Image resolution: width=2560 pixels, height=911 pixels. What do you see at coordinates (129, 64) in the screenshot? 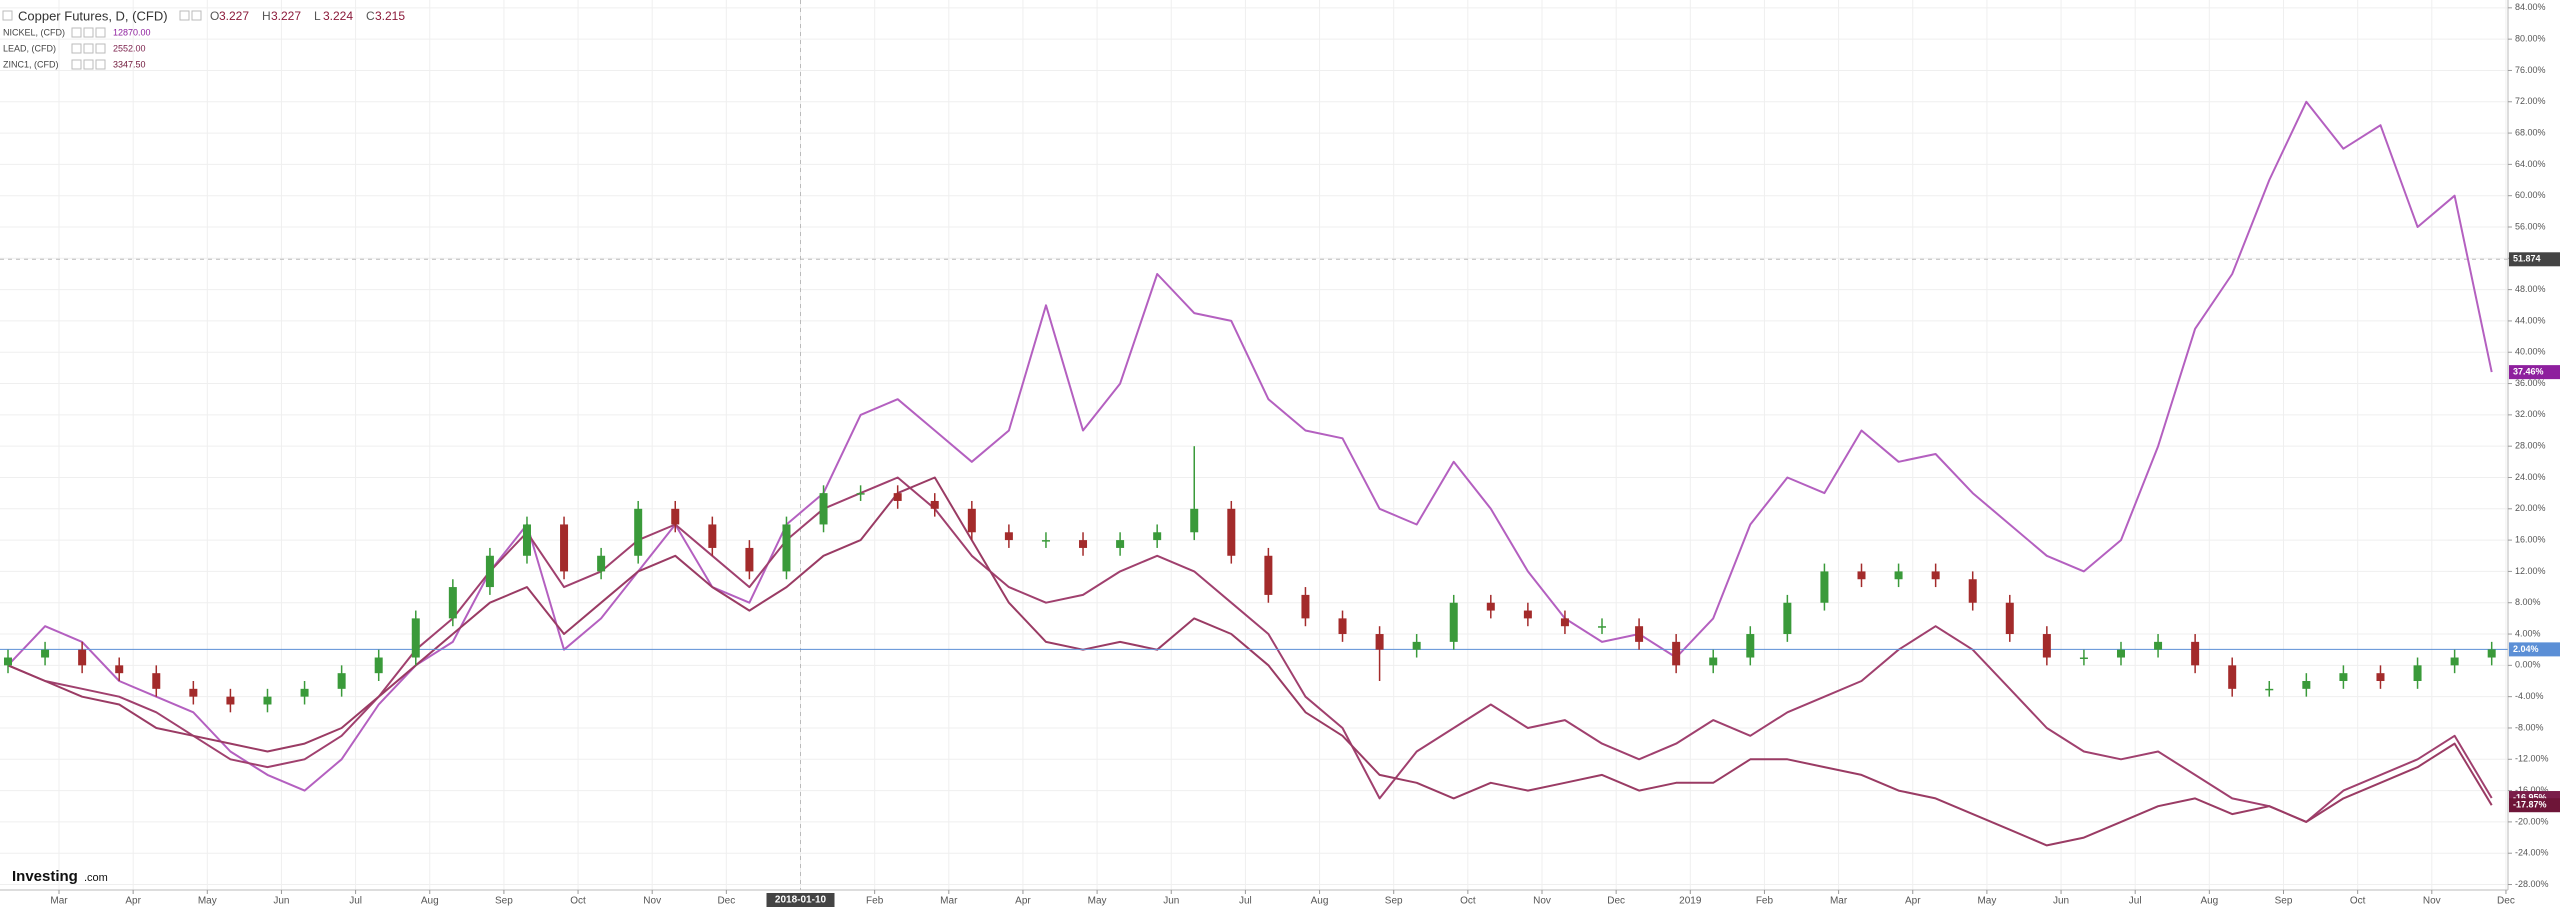
I see `legend-last: 3347.50` at bounding box center [129, 64].